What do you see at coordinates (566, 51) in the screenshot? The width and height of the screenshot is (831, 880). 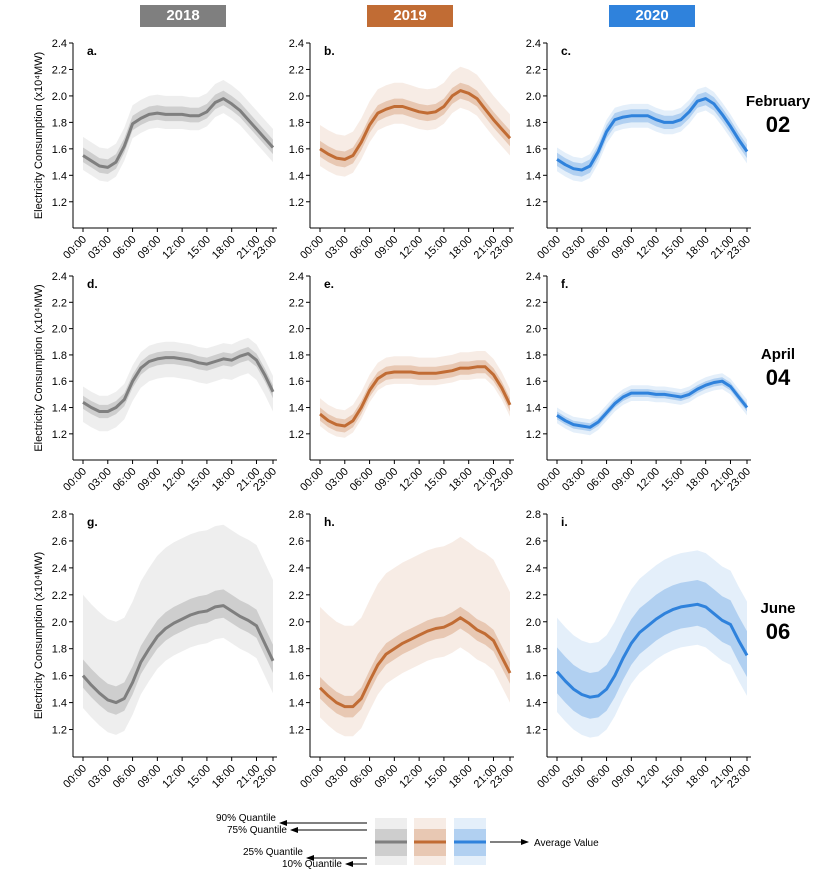 I see `panel-label: c.` at bounding box center [566, 51].